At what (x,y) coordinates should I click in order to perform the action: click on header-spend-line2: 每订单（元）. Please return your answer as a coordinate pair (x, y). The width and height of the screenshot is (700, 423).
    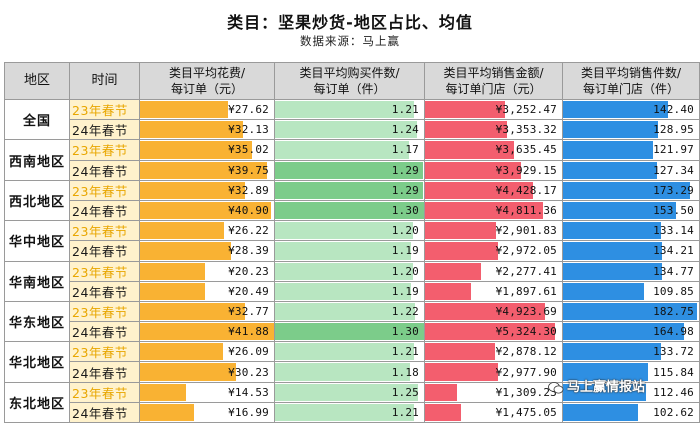
    Looking at the image, I should click on (206, 89).